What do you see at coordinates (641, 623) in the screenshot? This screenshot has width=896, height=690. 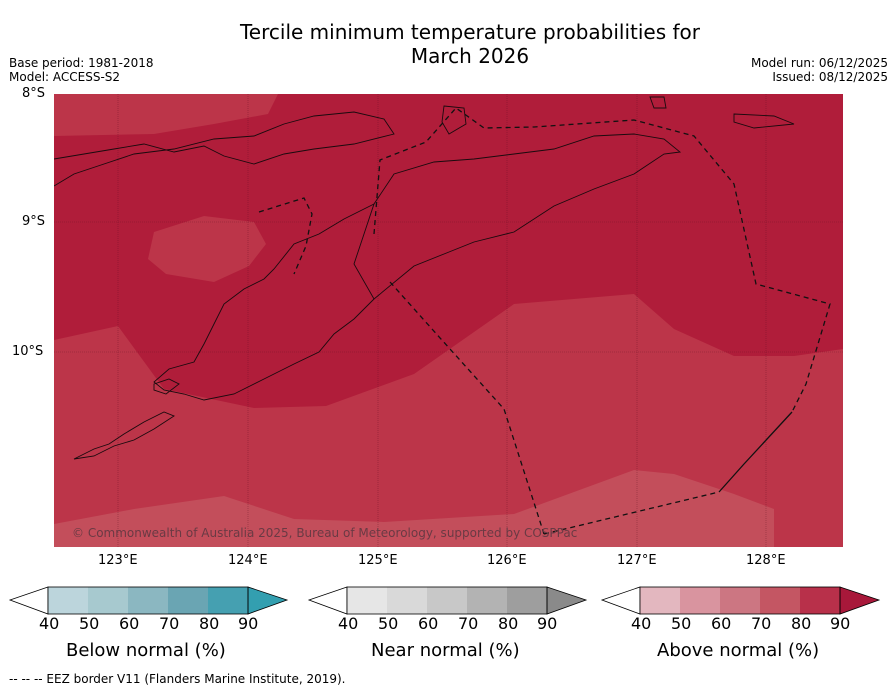 I see `above-tick: 40` at bounding box center [641, 623].